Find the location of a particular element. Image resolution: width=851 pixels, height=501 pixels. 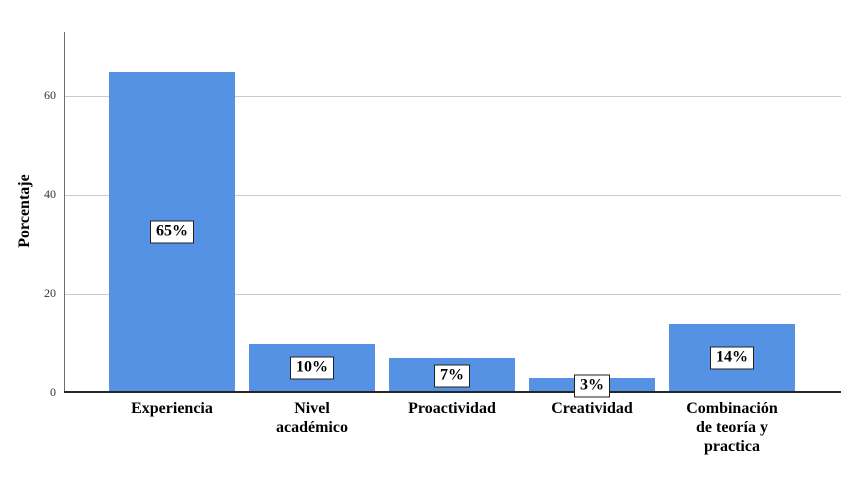

bar-value-label: 65% is located at coordinates (172, 232).